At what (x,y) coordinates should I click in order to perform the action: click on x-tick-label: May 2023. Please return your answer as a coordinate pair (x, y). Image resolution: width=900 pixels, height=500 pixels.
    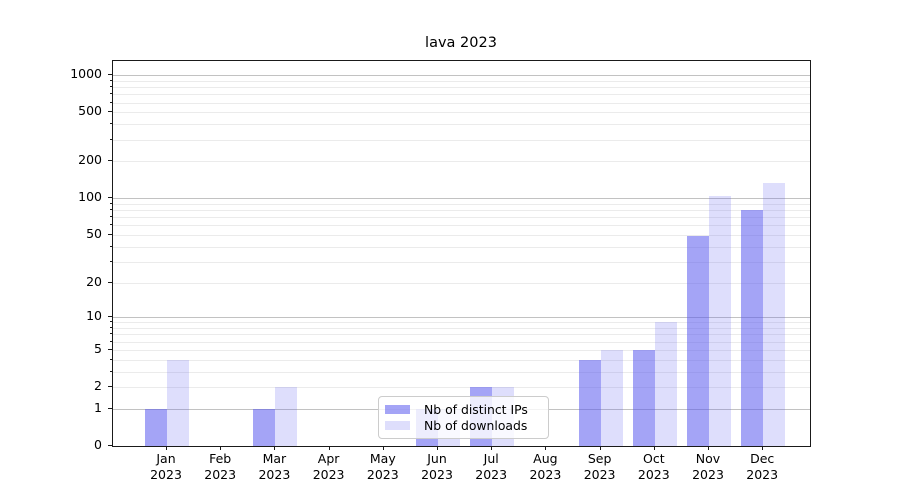
    Looking at the image, I should click on (383, 466).